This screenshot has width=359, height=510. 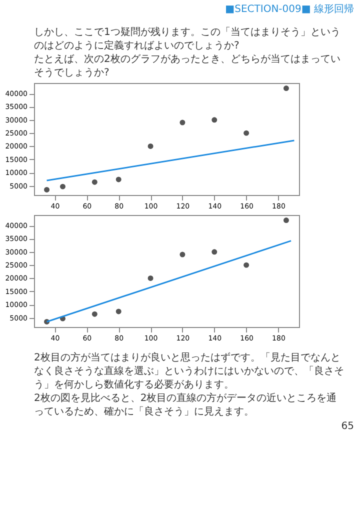 I want to click on text: しかし、ここで1つ疑問が残ります。この「当てはまりそう」というのはどのように定義すればよいのでしょうか?, so click(x=187, y=39).